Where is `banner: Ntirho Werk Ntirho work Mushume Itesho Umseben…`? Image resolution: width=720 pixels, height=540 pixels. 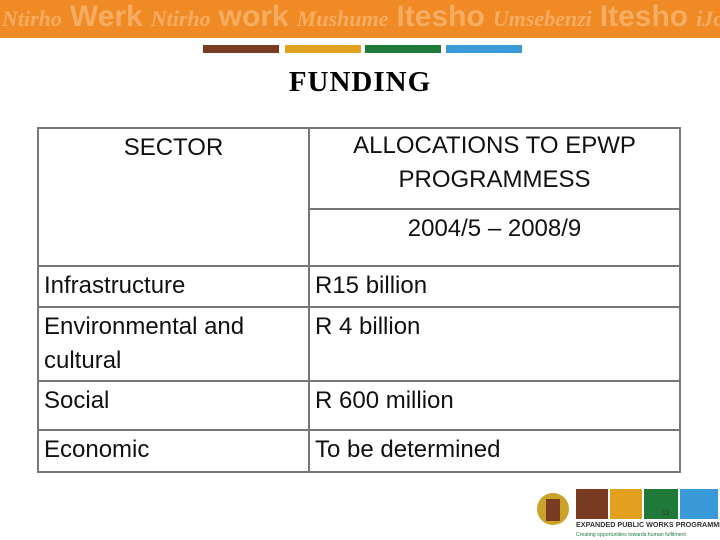 banner: Ntirho Werk Ntirho work Mushume Itesho Umseben… is located at coordinates (360, 19).